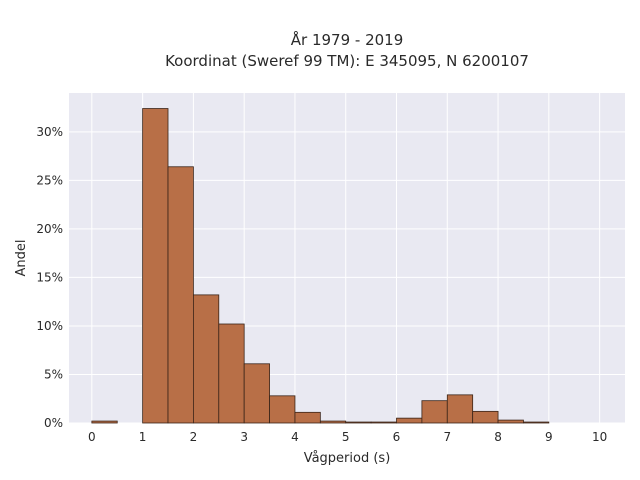  I want to click on x-tick-label: 5, so click(346, 437).